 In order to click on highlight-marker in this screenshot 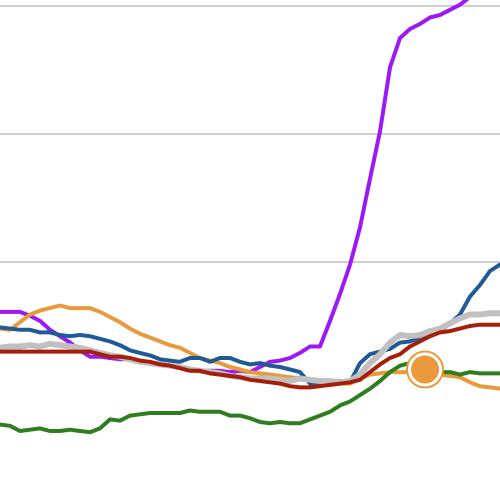, I will do `click(425, 369)`.